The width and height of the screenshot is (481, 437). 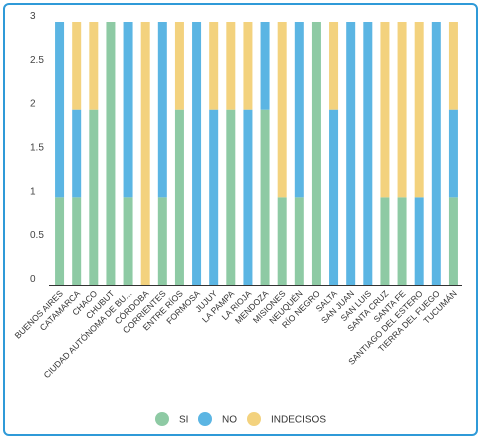 What do you see at coordinates (37, 148) in the screenshot?
I see `y-tick-label: 1.5` at bounding box center [37, 148].